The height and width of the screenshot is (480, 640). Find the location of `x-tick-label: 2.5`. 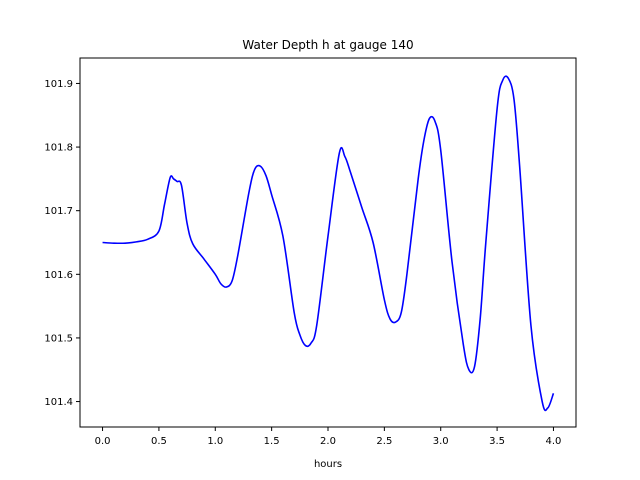

x-tick-label: 2.5 is located at coordinates (384, 441).